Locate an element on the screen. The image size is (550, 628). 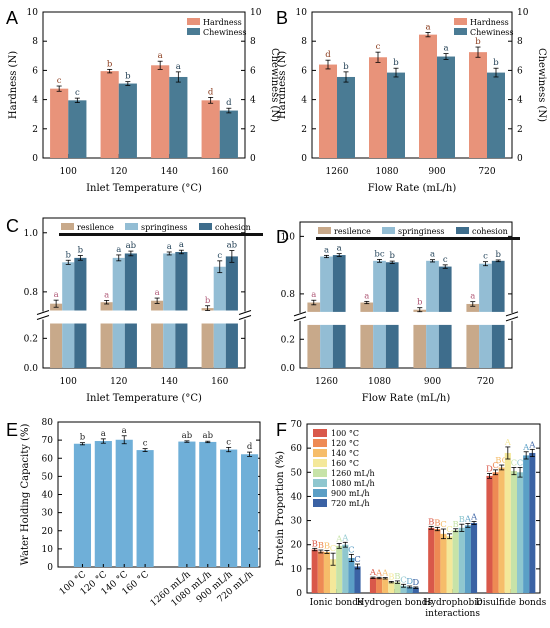
y-tick-label: 0.2 is located at coordinates (31, 339).